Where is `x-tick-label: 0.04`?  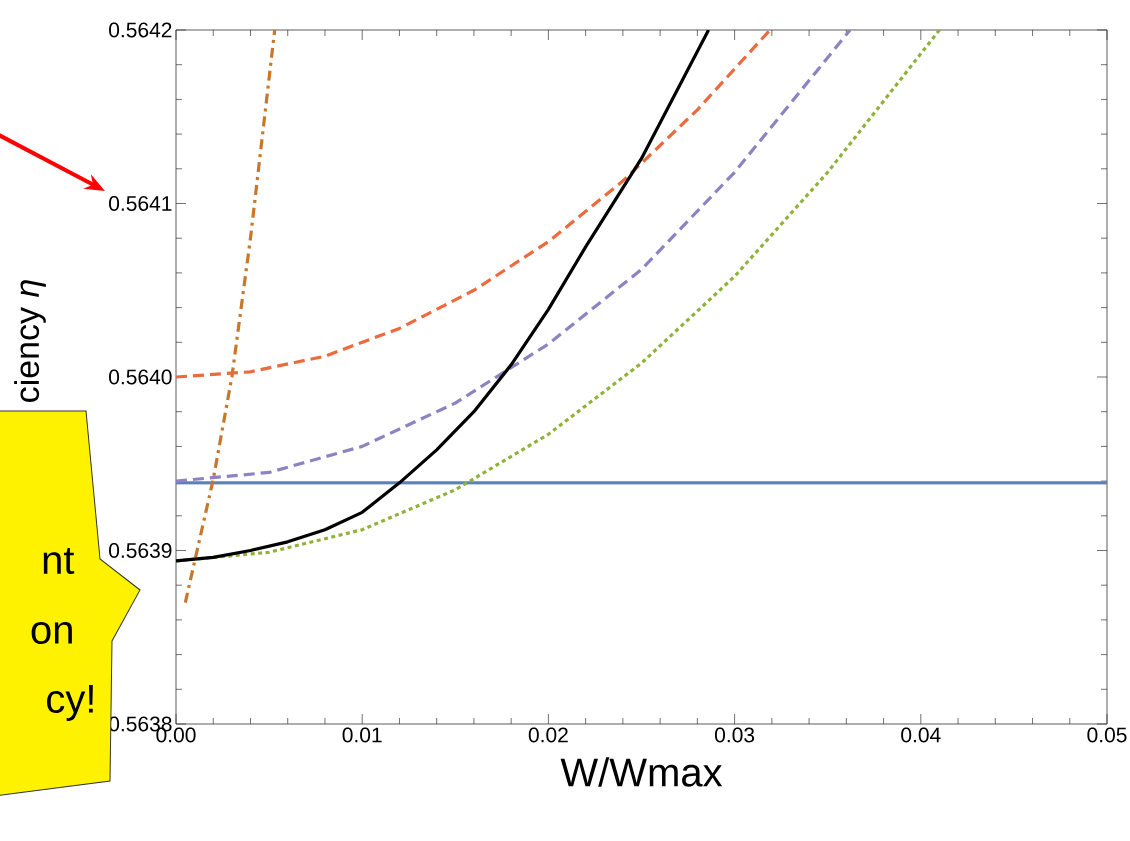 x-tick-label: 0.04 is located at coordinates (921, 735).